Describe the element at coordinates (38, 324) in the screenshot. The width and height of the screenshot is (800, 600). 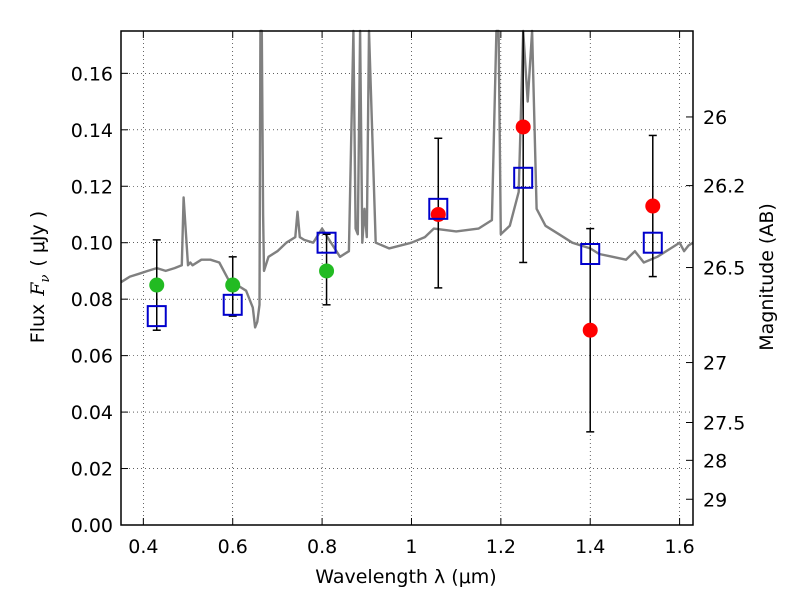
I see `y-axis-label-prefix: Flux` at that location.